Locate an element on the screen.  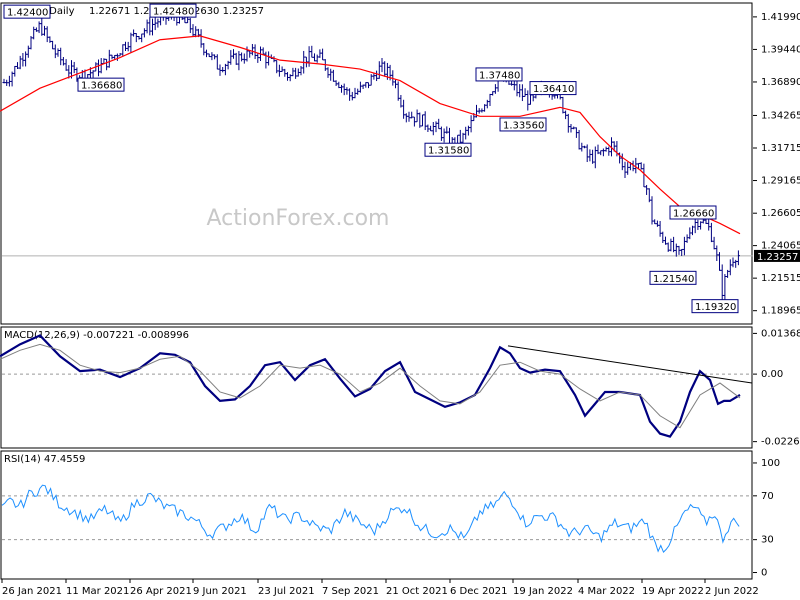
price-annotation-label: 1.31580 is located at coordinates (448, 151).